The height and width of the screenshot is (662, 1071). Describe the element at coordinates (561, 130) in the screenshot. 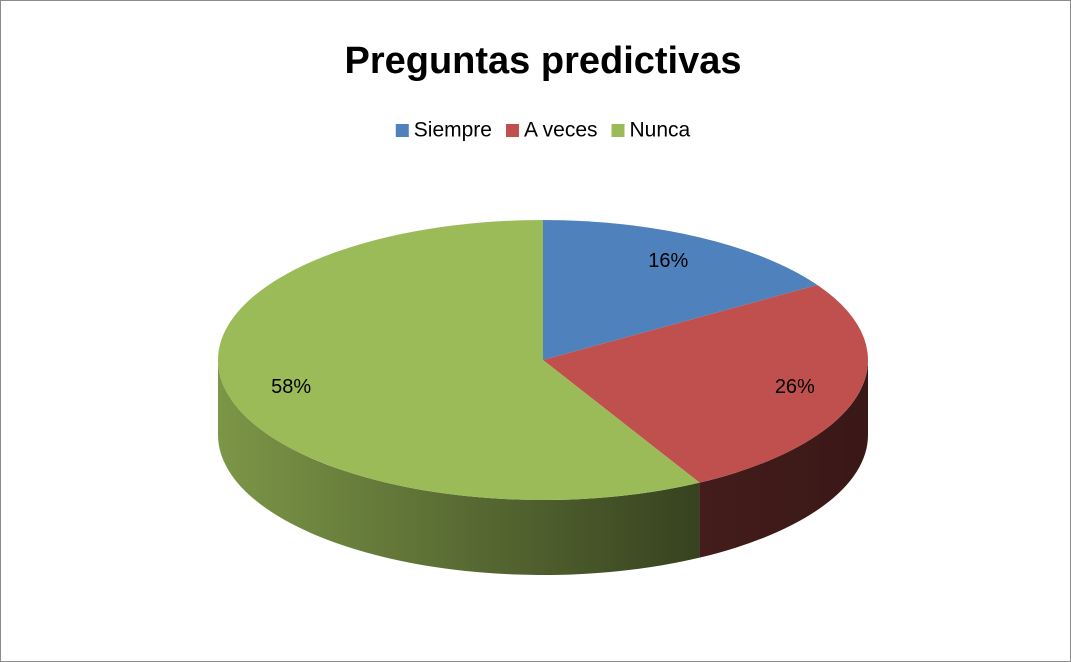

I see `legend-label: A veces` at that location.